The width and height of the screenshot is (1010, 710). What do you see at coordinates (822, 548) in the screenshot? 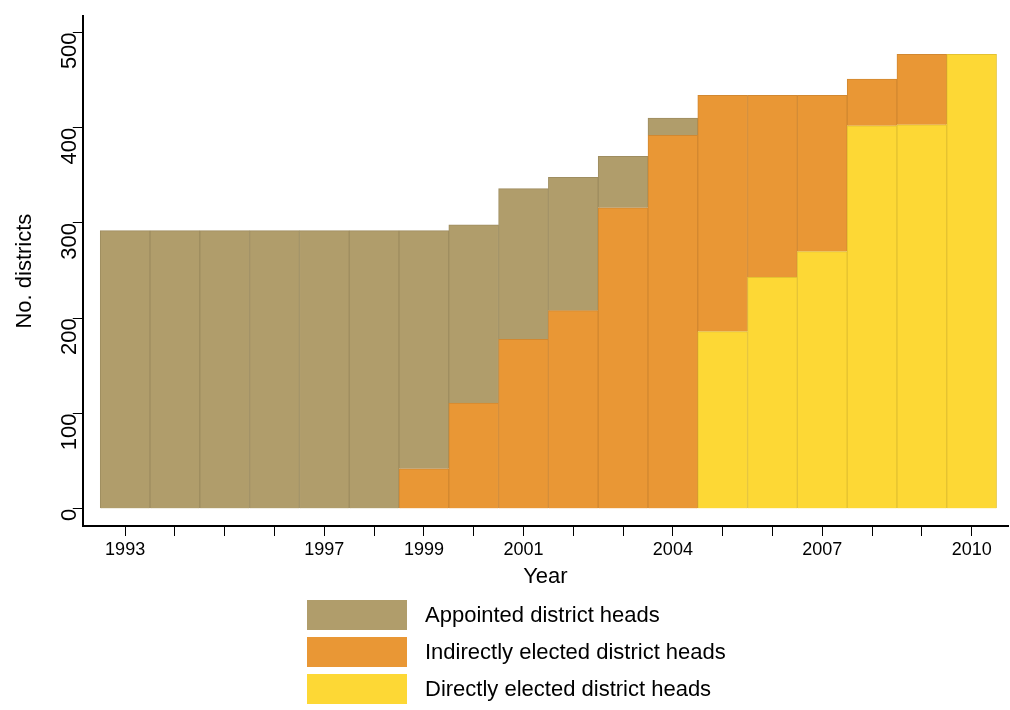
I see `x-tick-label: 2007` at bounding box center [822, 548].